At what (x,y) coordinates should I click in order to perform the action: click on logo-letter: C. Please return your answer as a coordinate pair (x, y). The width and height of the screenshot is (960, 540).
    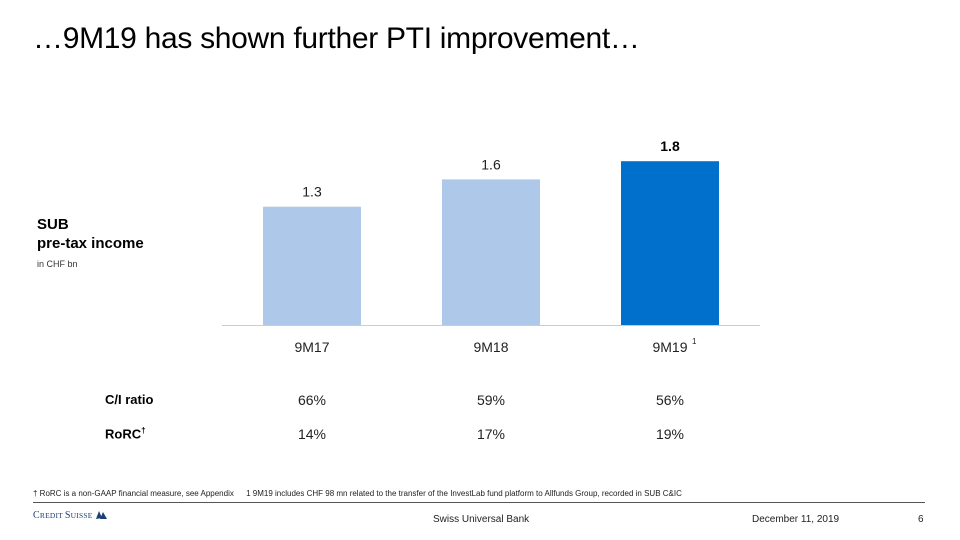
    Looking at the image, I should click on (36, 515).